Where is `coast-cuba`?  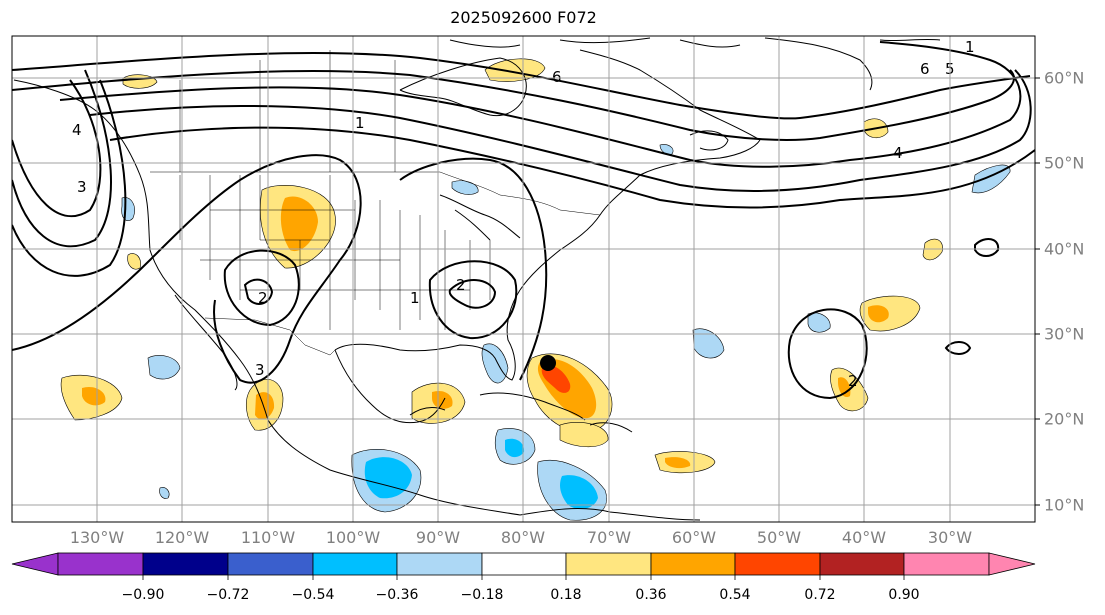 coast-cuba is located at coordinates (532, 406).